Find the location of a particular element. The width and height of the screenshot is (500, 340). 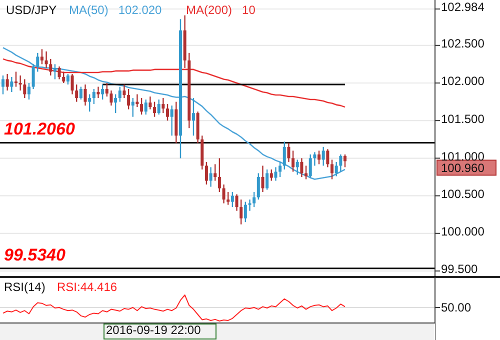

y-tick-label: 101.500 is located at coordinates (463, 119).